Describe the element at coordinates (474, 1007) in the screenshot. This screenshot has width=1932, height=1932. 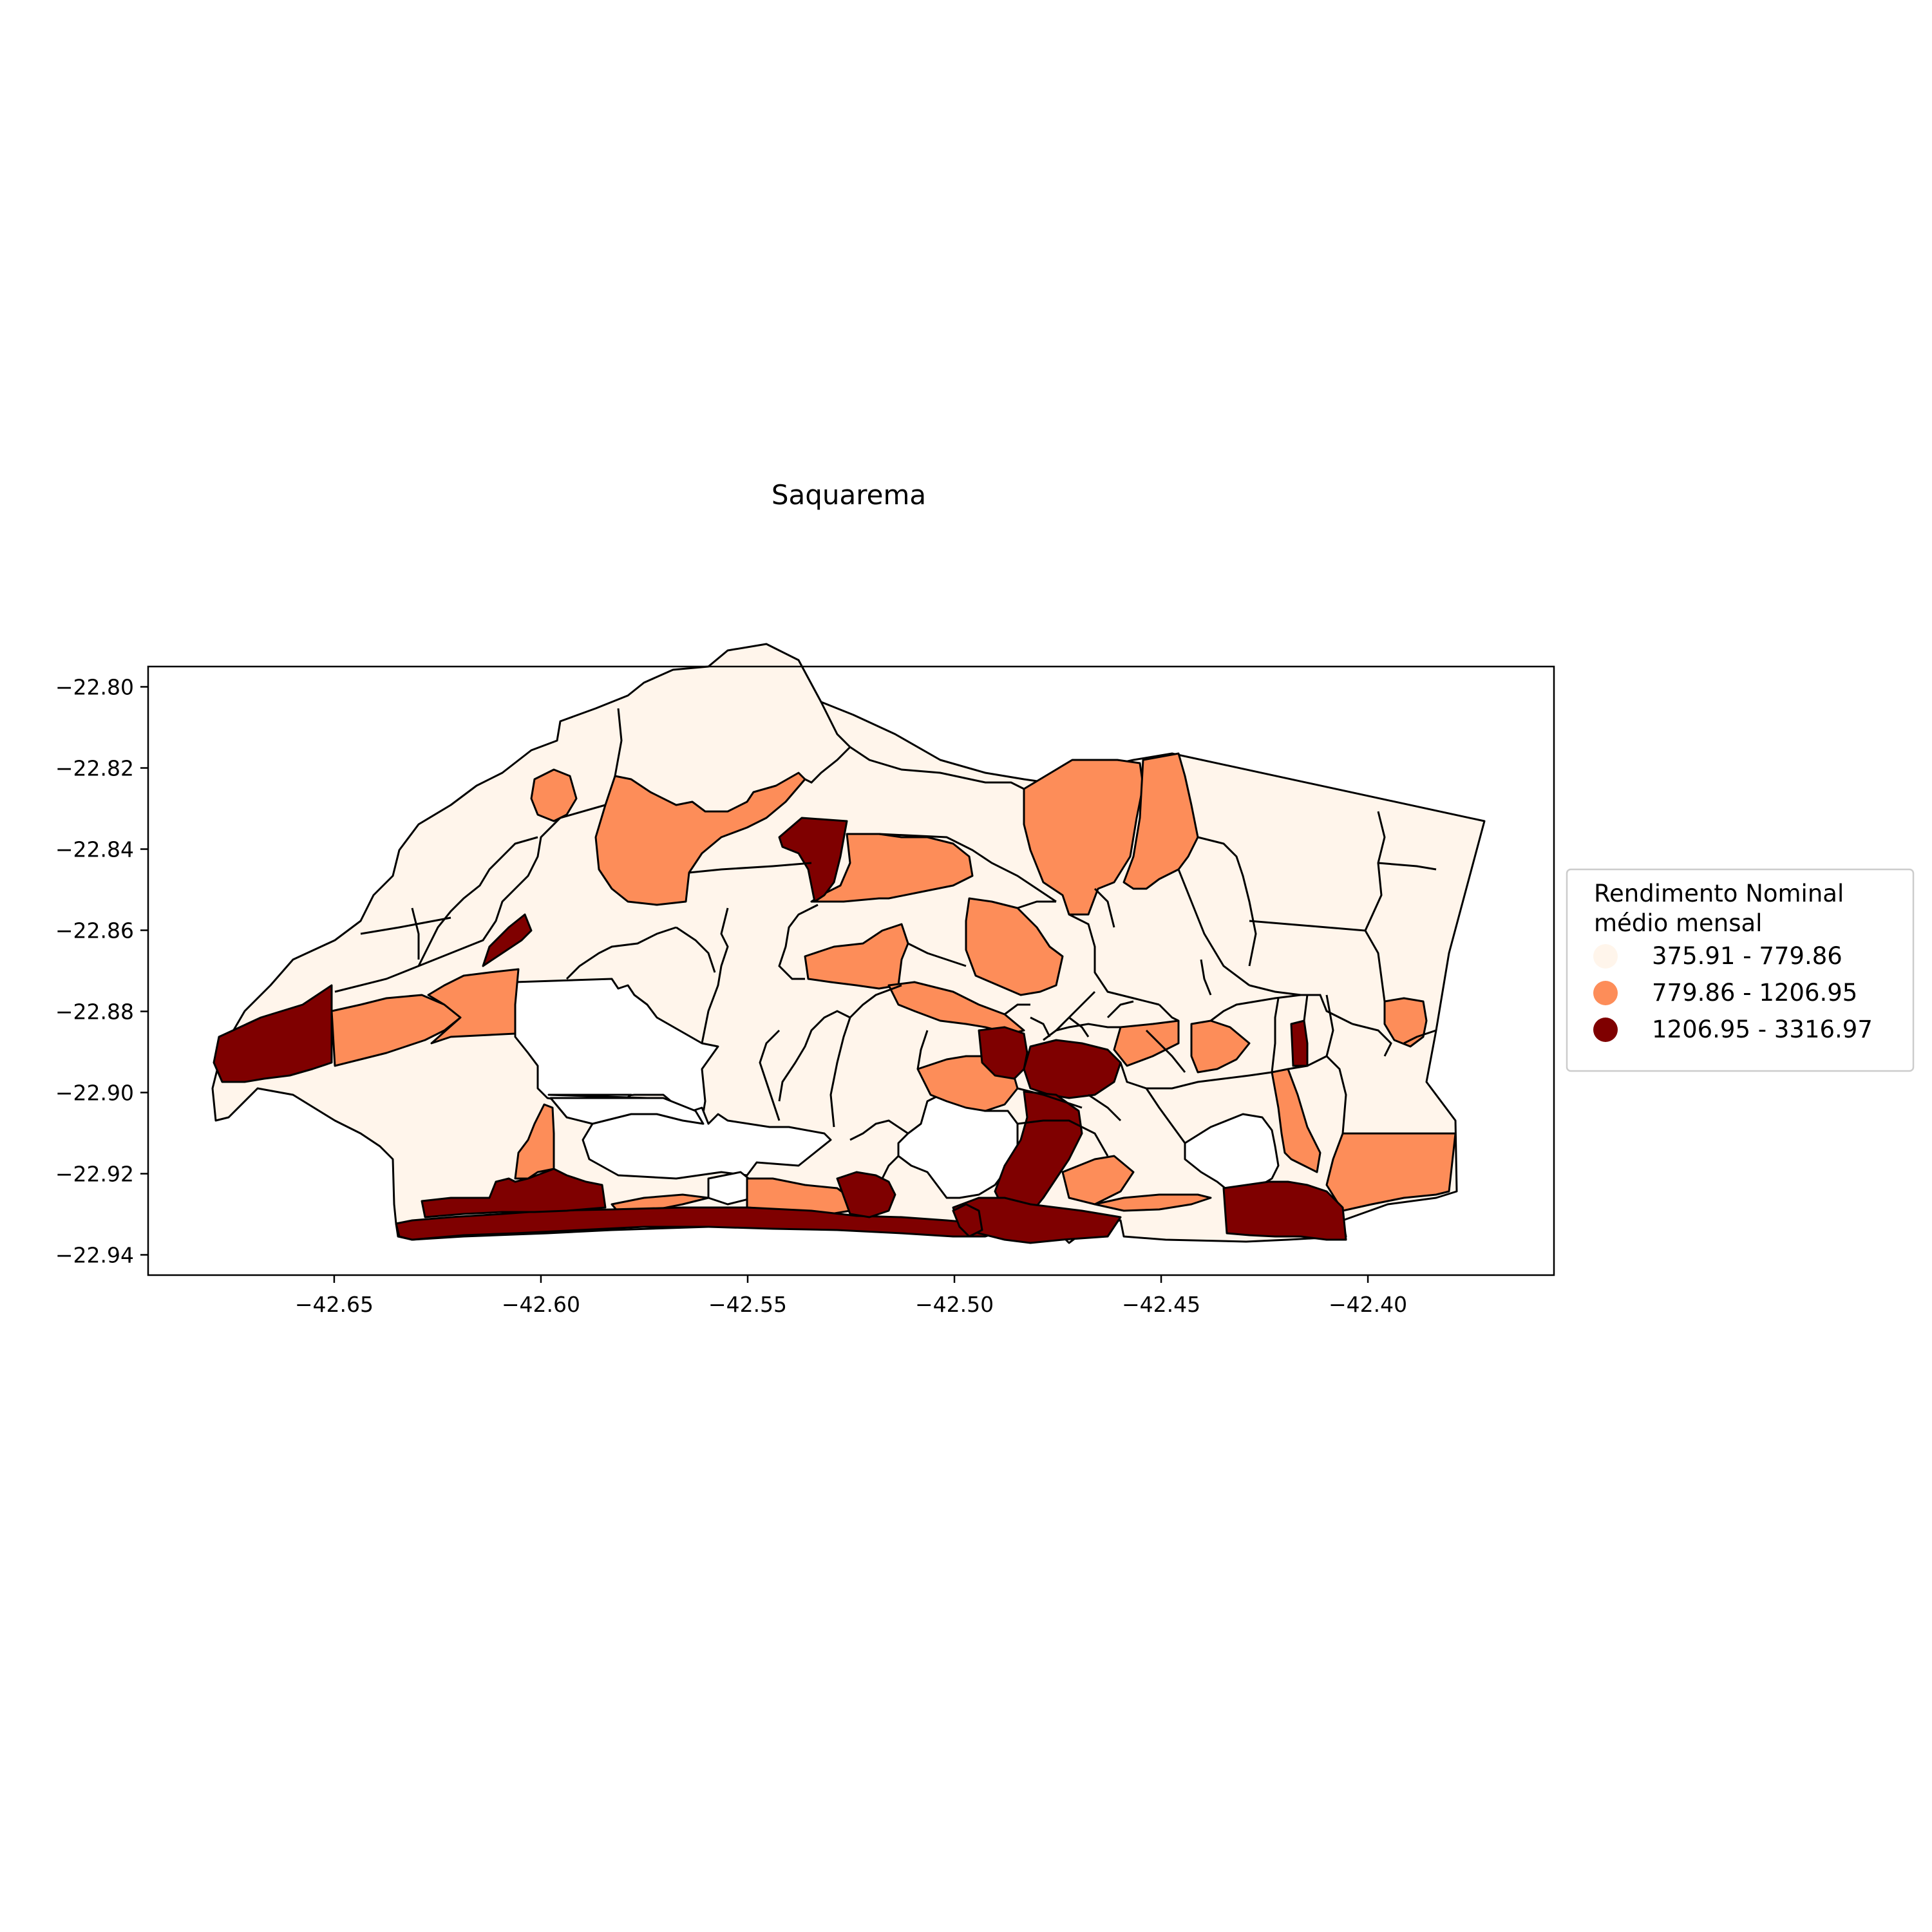
I see `region-mid-west-wedge` at that location.